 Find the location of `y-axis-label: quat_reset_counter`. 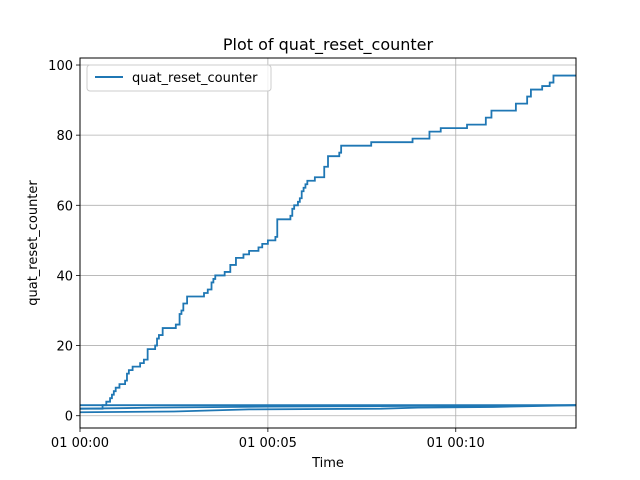

y-axis-label: quat_reset_counter is located at coordinates (33, 243).